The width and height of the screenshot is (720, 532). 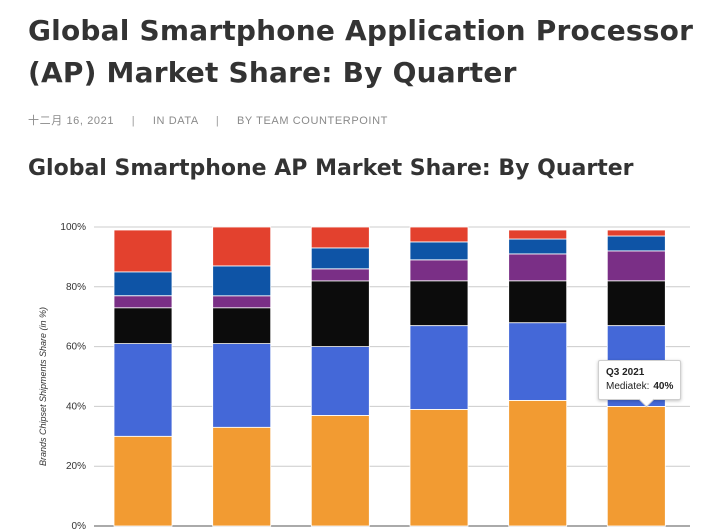 What do you see at coordinates (76, 347) in the screenshot?
I see `y-tick-label: 60%` at bounding box center [76, 347].